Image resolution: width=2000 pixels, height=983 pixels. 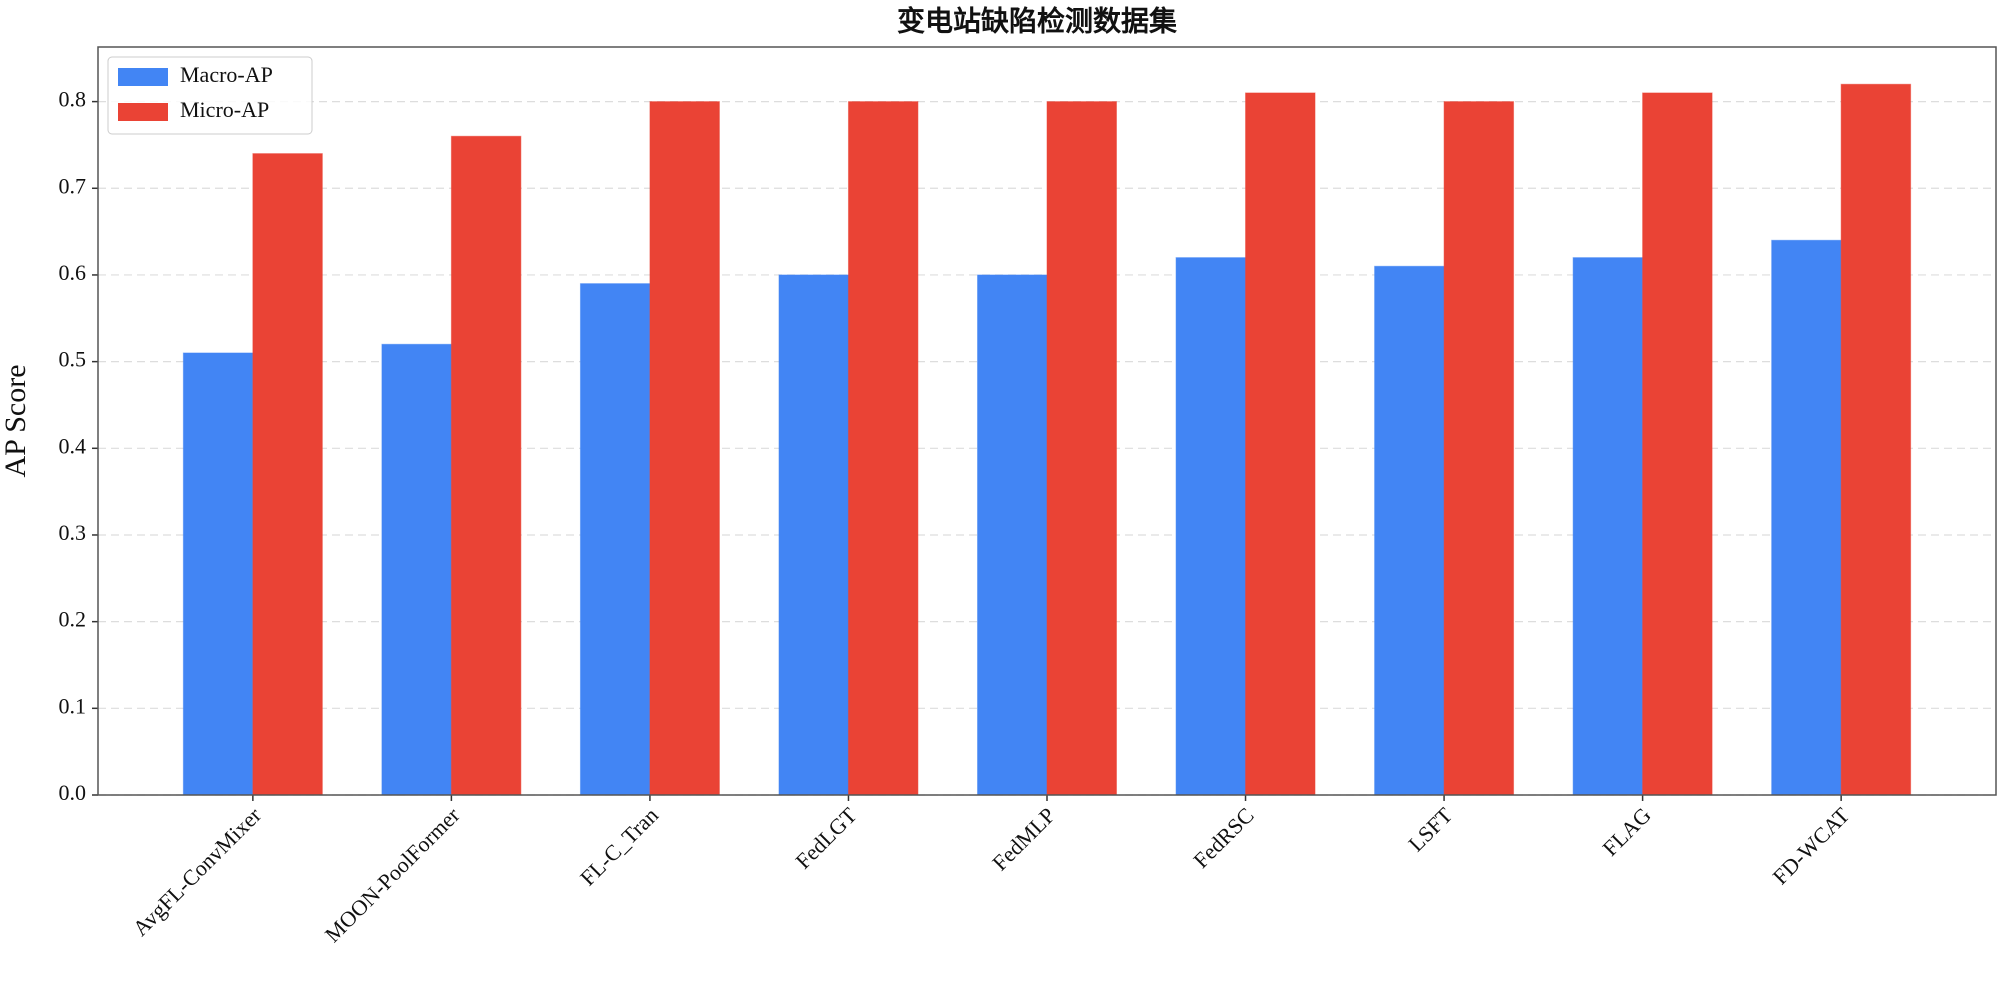 What do you see at coordinates (73, 185) in the screenshot?
I see `y-tick-label: 0.7` at bounding box center [73, 185].